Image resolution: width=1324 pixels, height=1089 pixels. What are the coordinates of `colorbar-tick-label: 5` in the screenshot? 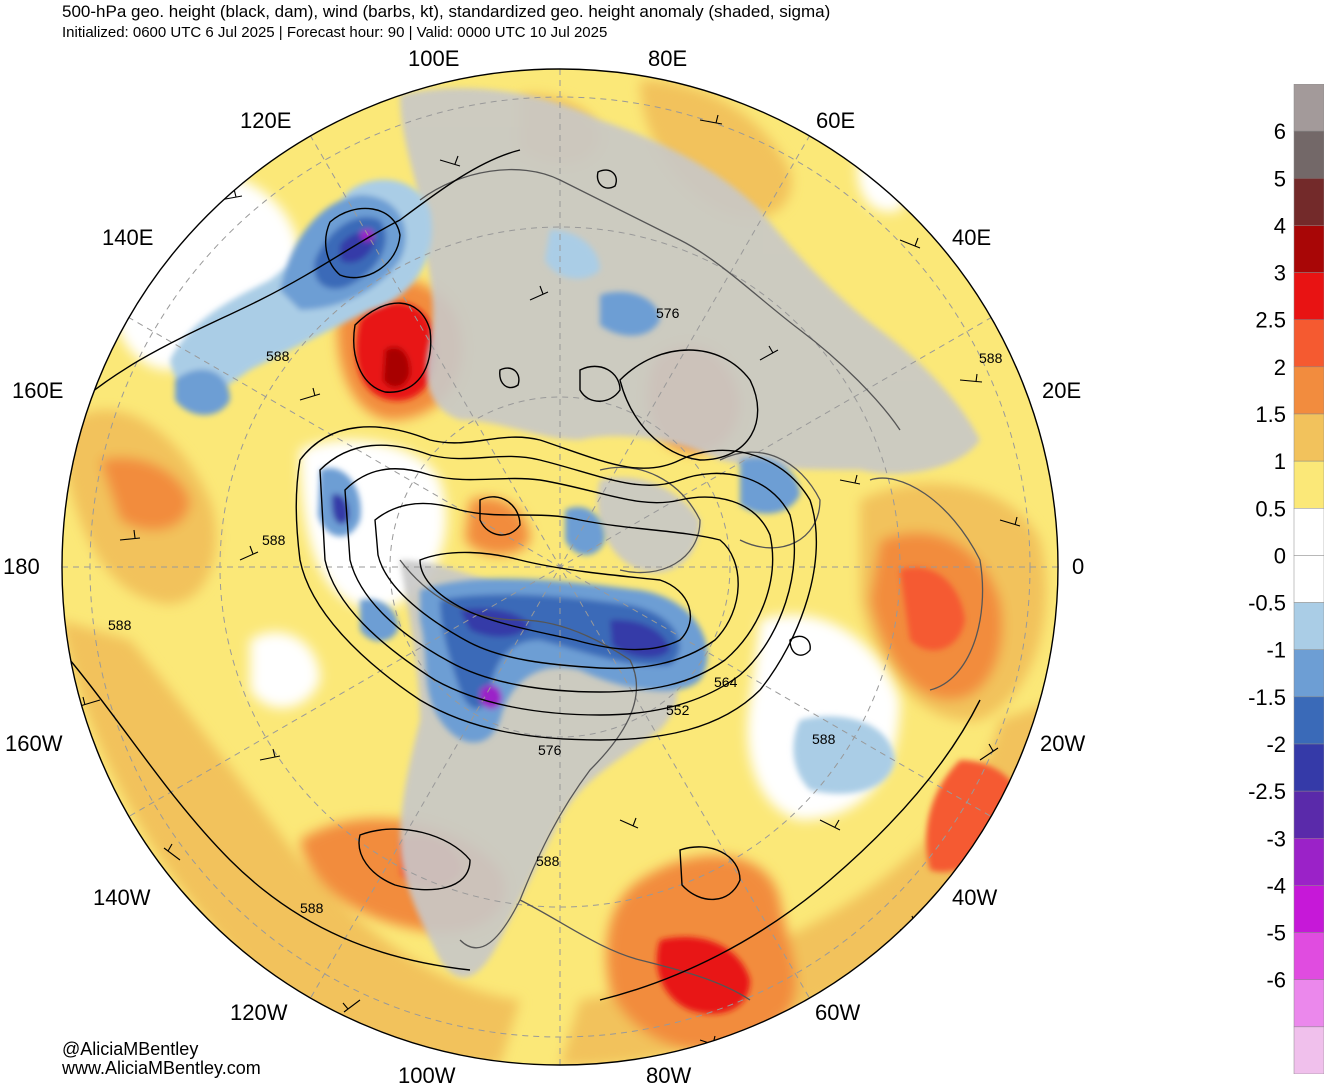 It's located at (1280, 178).